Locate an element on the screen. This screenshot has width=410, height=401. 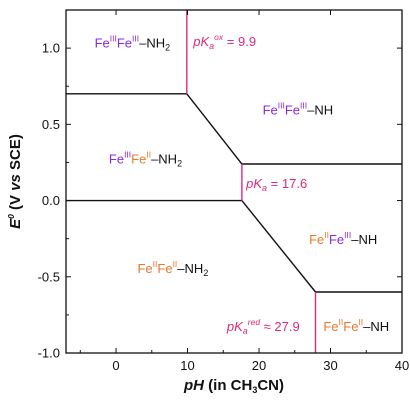
x-tick-label: 0 is located at coordinates (115, 365).